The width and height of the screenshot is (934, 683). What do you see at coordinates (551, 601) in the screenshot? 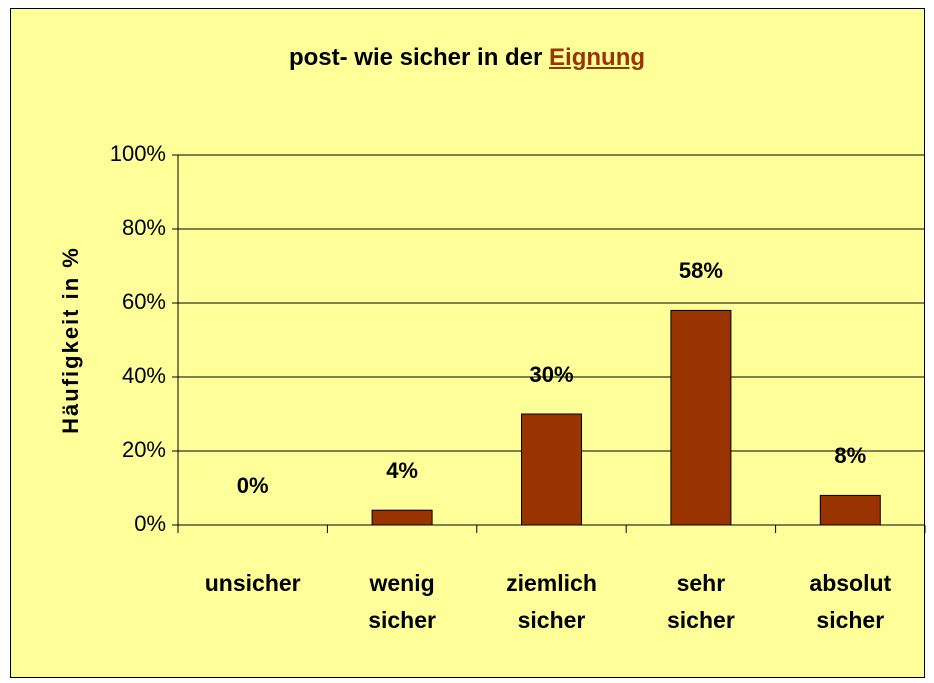
I see `x-tick-label: ziemlich sicher` at bounding box center [551, 601].